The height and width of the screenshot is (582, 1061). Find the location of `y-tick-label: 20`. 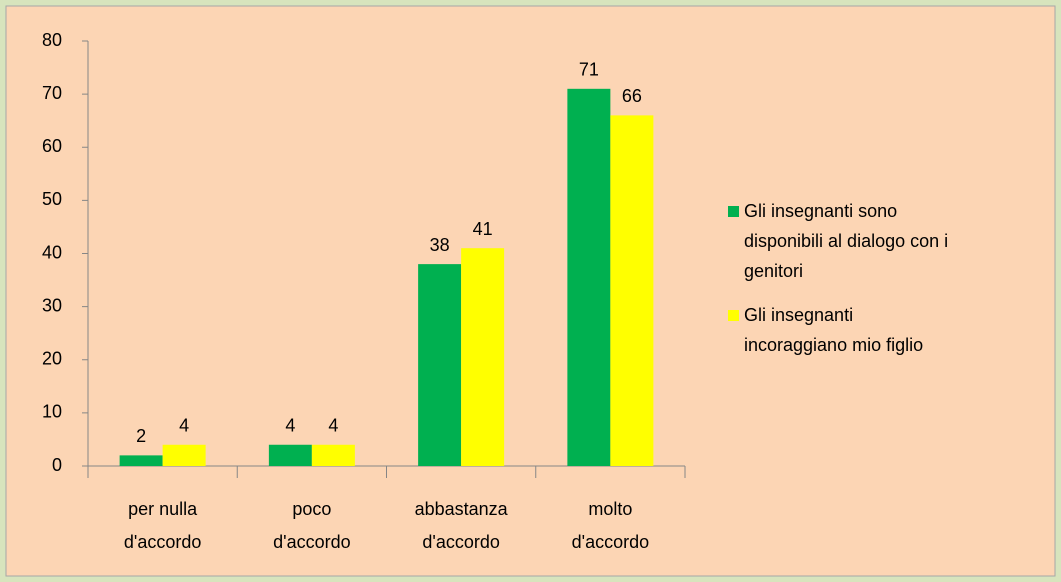

y-tick-label: 20 is located at coordinates (52, 359).